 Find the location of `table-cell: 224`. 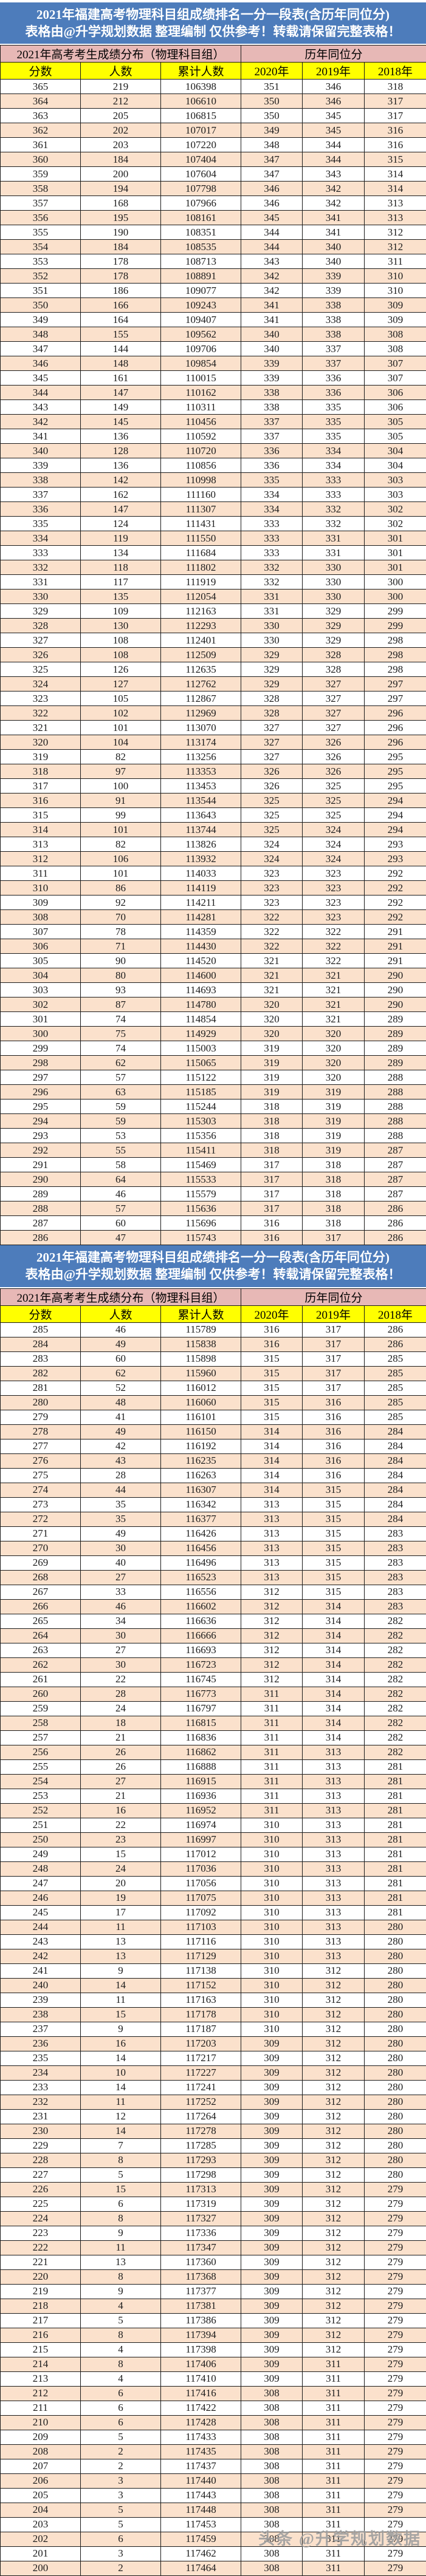

table-cell: 224 is located at coordinates (41, 2218).